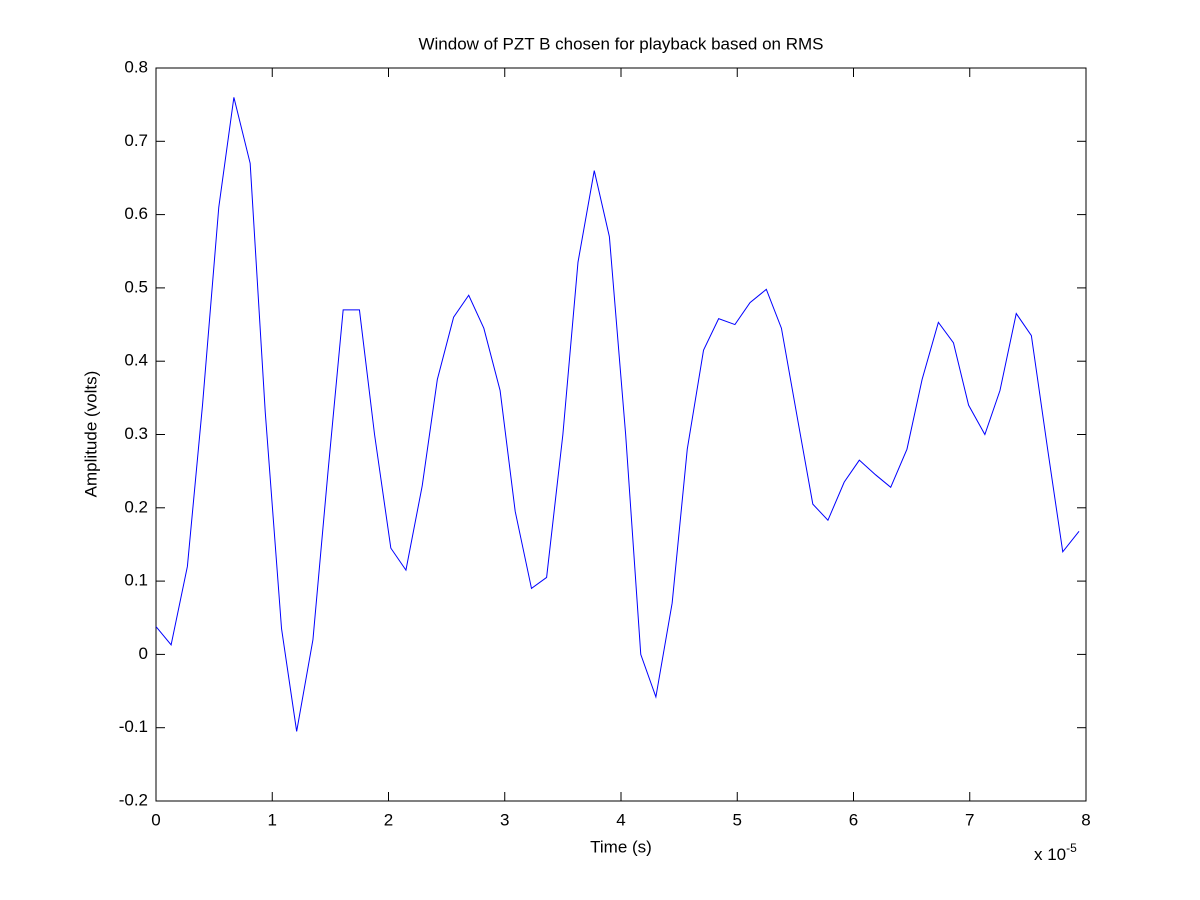 The height and width of the screenshot is (900, 1200). I want to click on y-tick-label: 0.4, so click(136, 360).